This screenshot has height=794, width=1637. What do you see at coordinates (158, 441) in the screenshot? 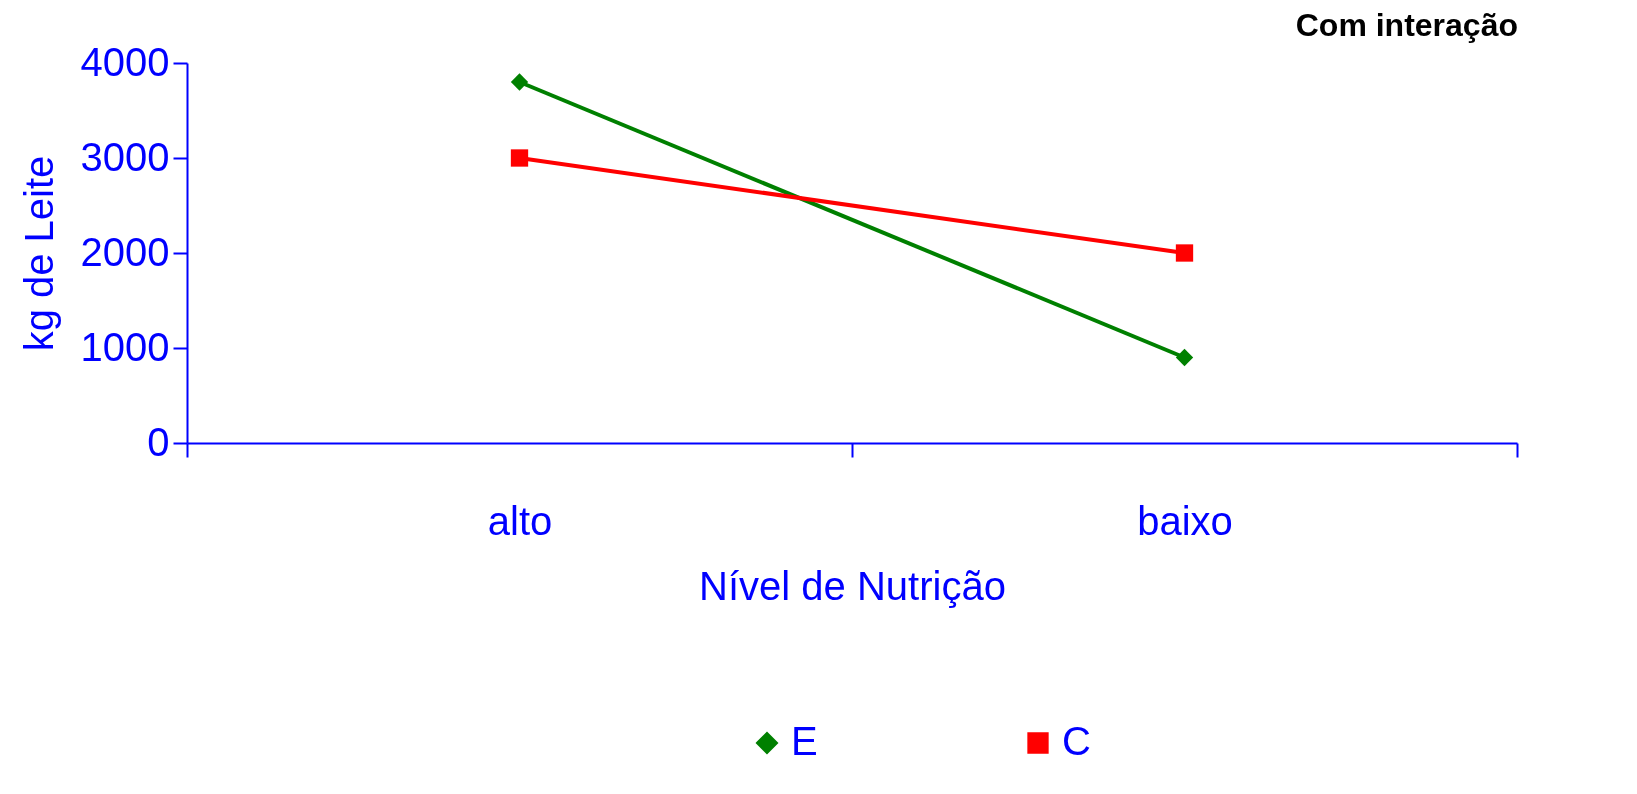
I see `y-tick-label: 0` at bounding box center [158, 441].